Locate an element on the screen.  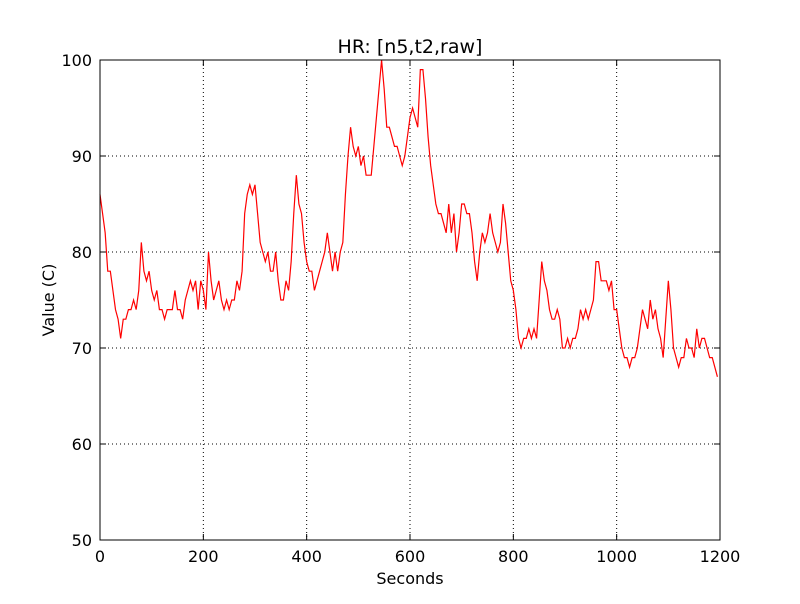
y-tick-label: 50 is located at coordinates (82, 540).